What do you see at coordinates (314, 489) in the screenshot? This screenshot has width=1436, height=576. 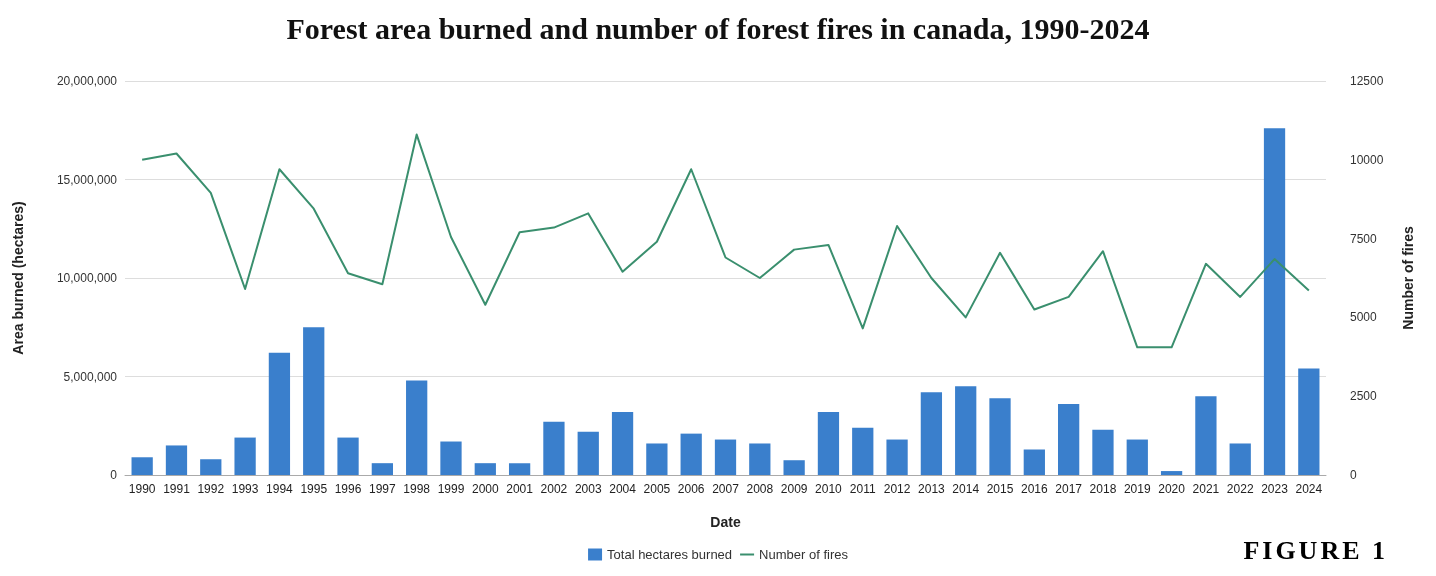 I see `x-tick-label: 1995` at bounding box center [314, 489].